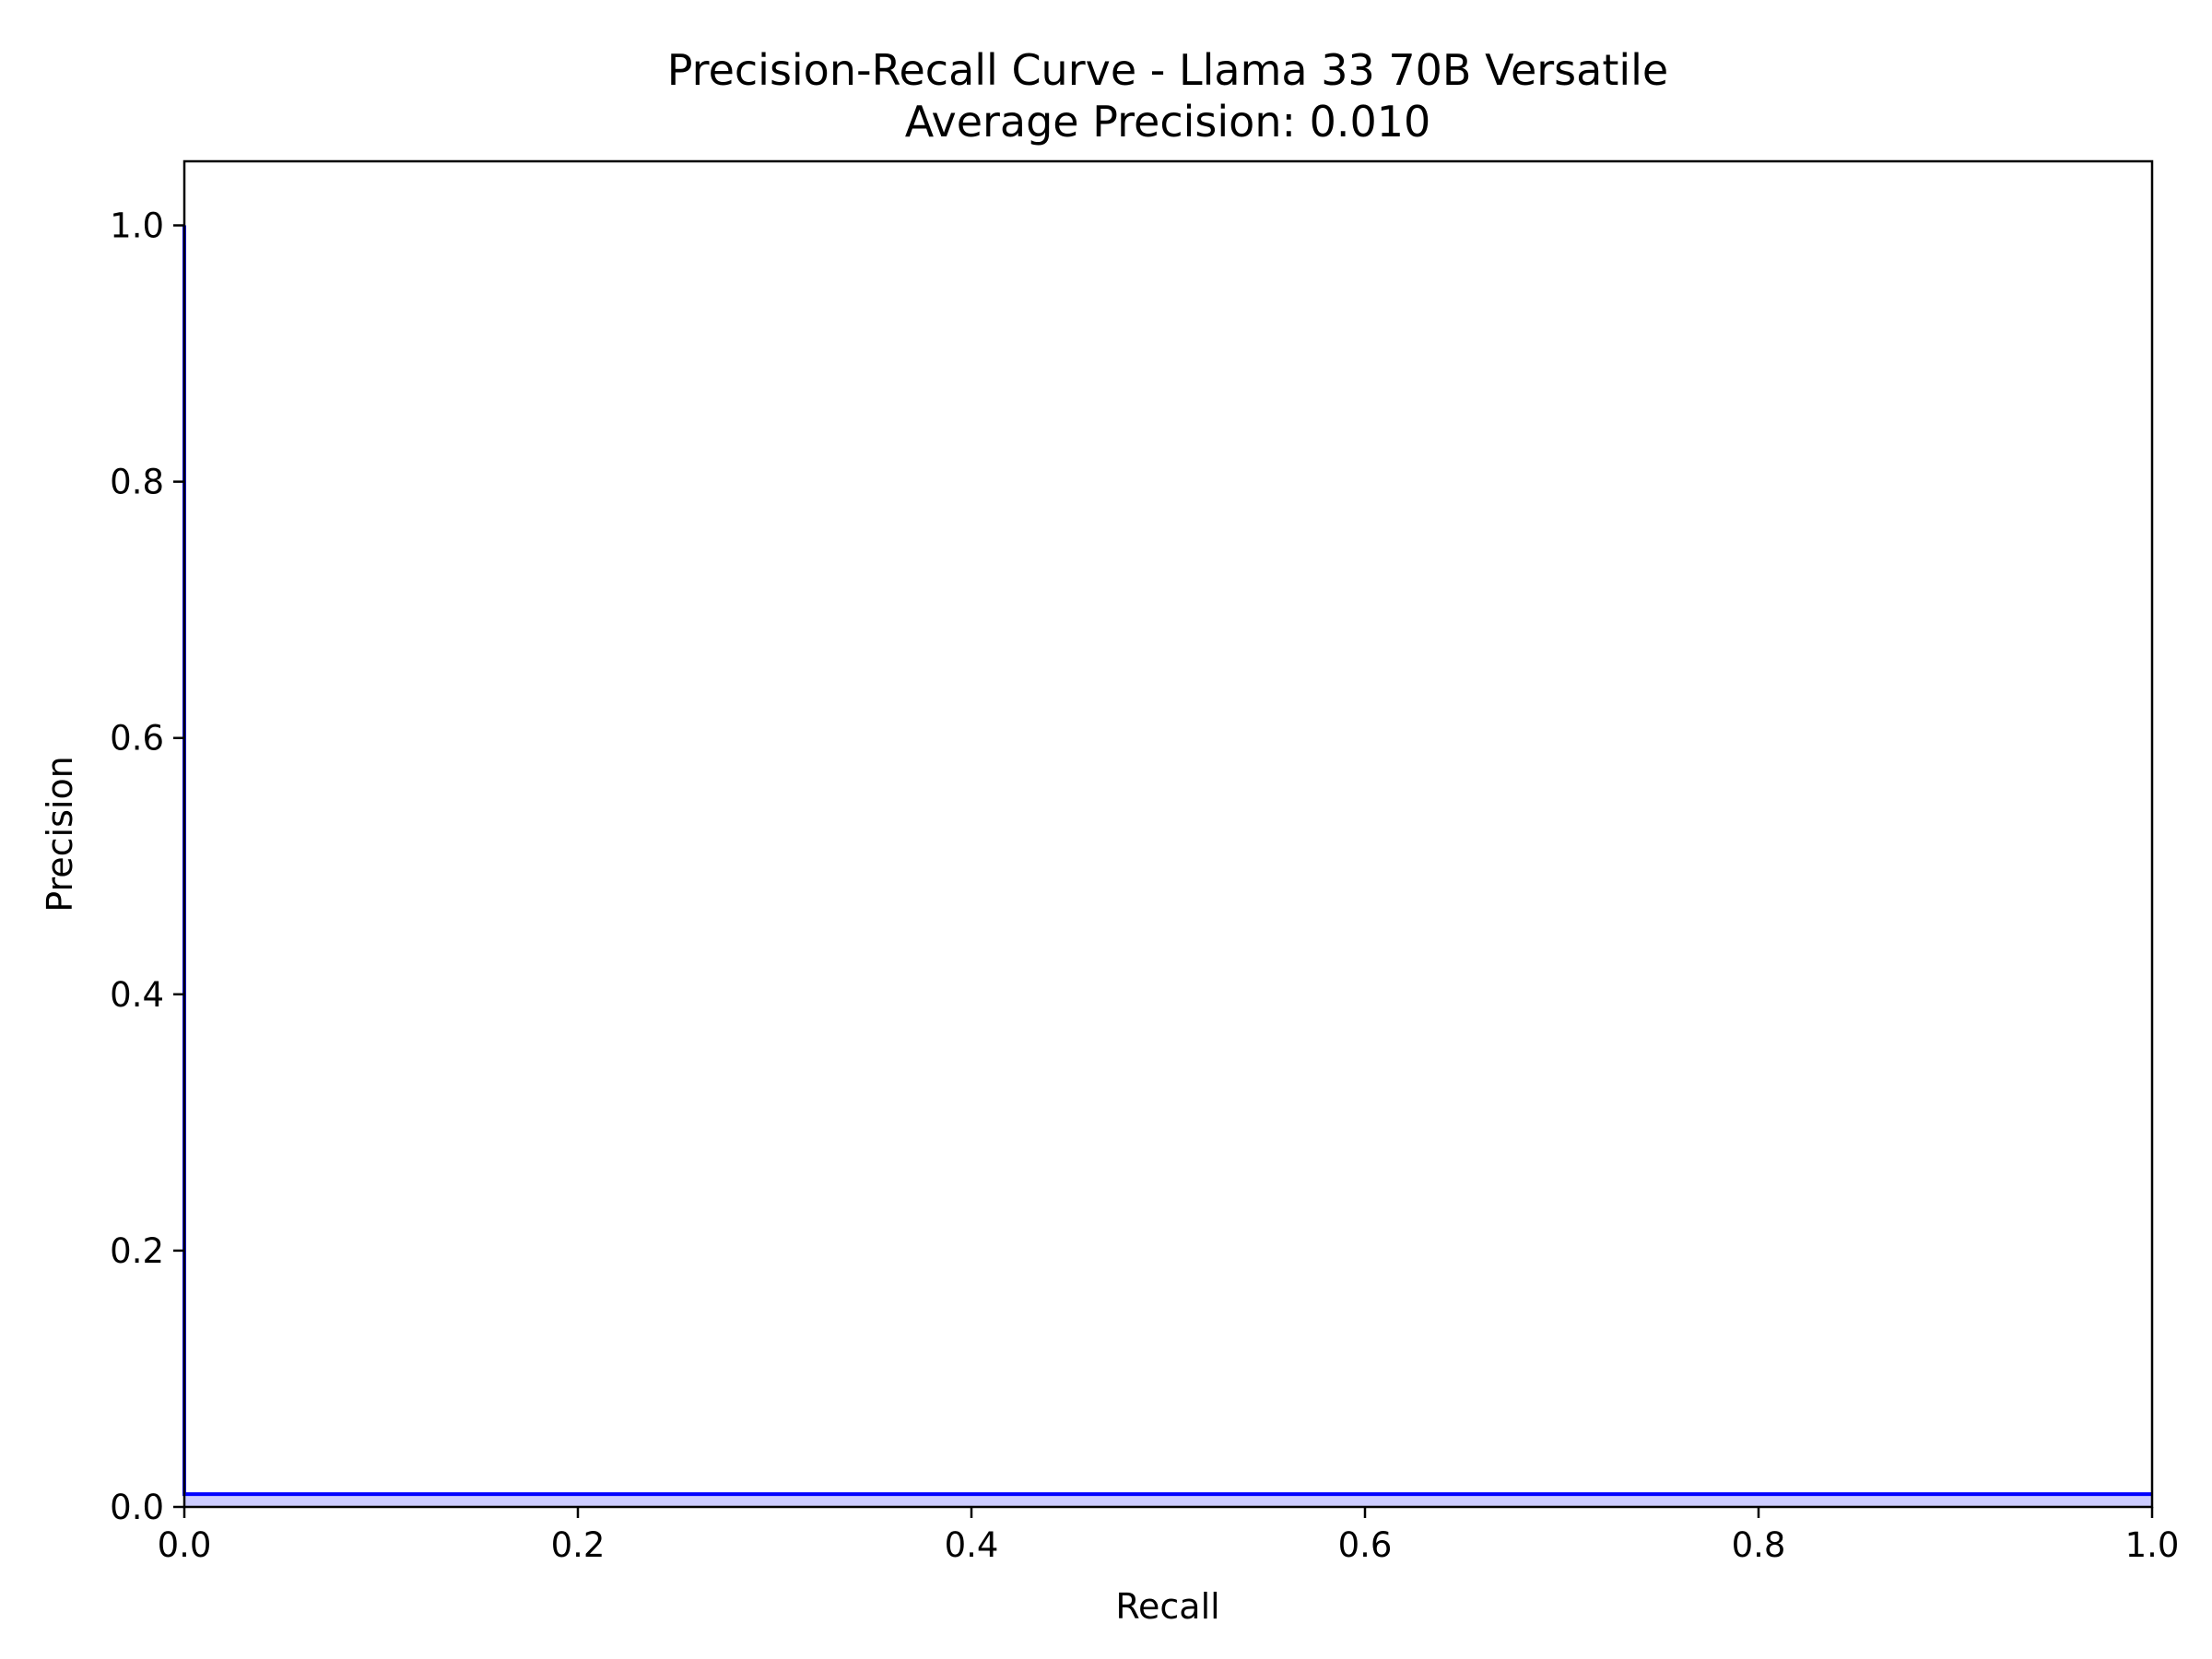 The image size is (2212, 1659). I want to click on y-tick-label-0: 0.0, so click(137, 1507).